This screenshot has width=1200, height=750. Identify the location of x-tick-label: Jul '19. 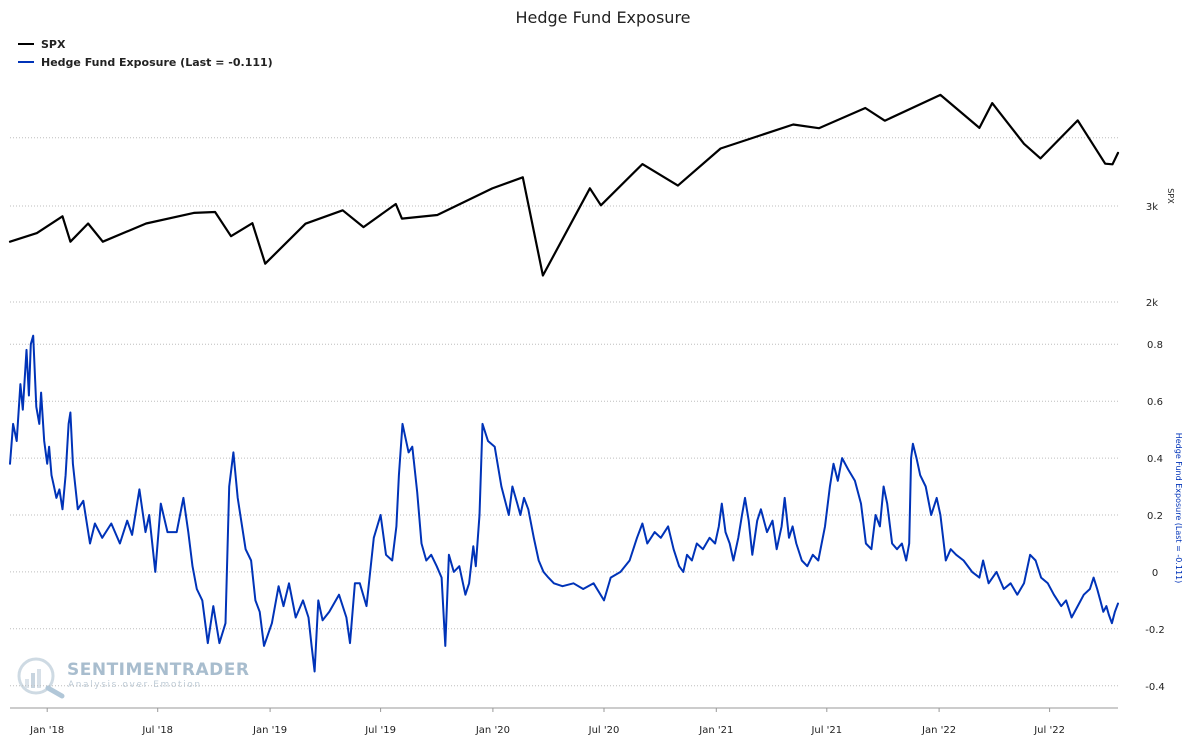
(380, 730).